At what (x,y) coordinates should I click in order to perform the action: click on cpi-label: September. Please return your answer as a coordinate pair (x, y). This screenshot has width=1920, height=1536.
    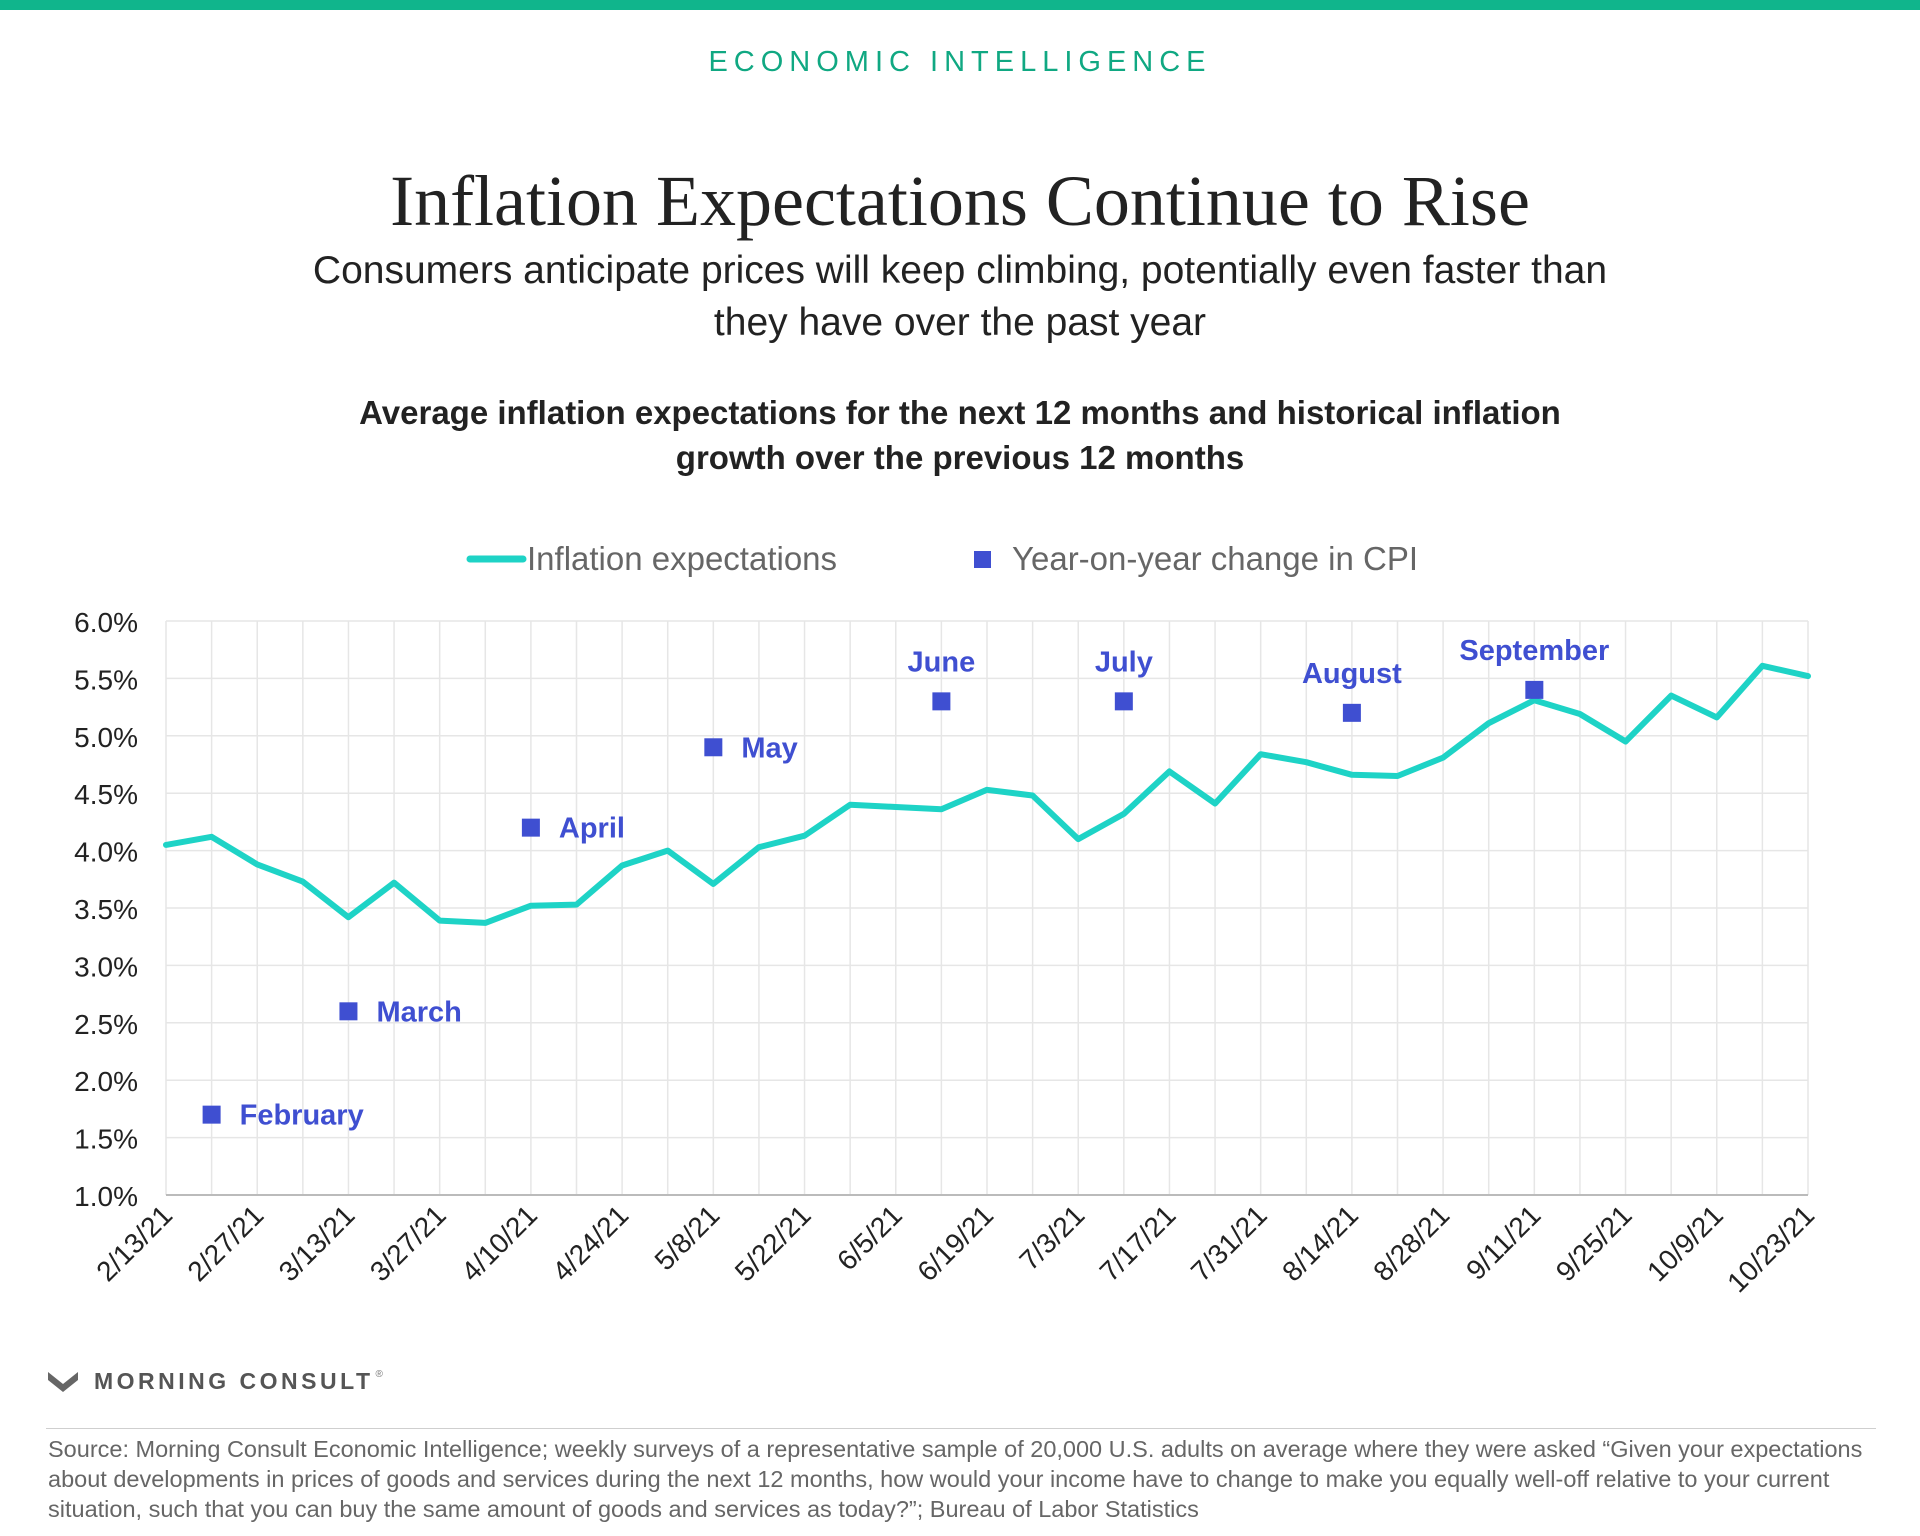
    Looking at the image, I should click on (1534, 651).